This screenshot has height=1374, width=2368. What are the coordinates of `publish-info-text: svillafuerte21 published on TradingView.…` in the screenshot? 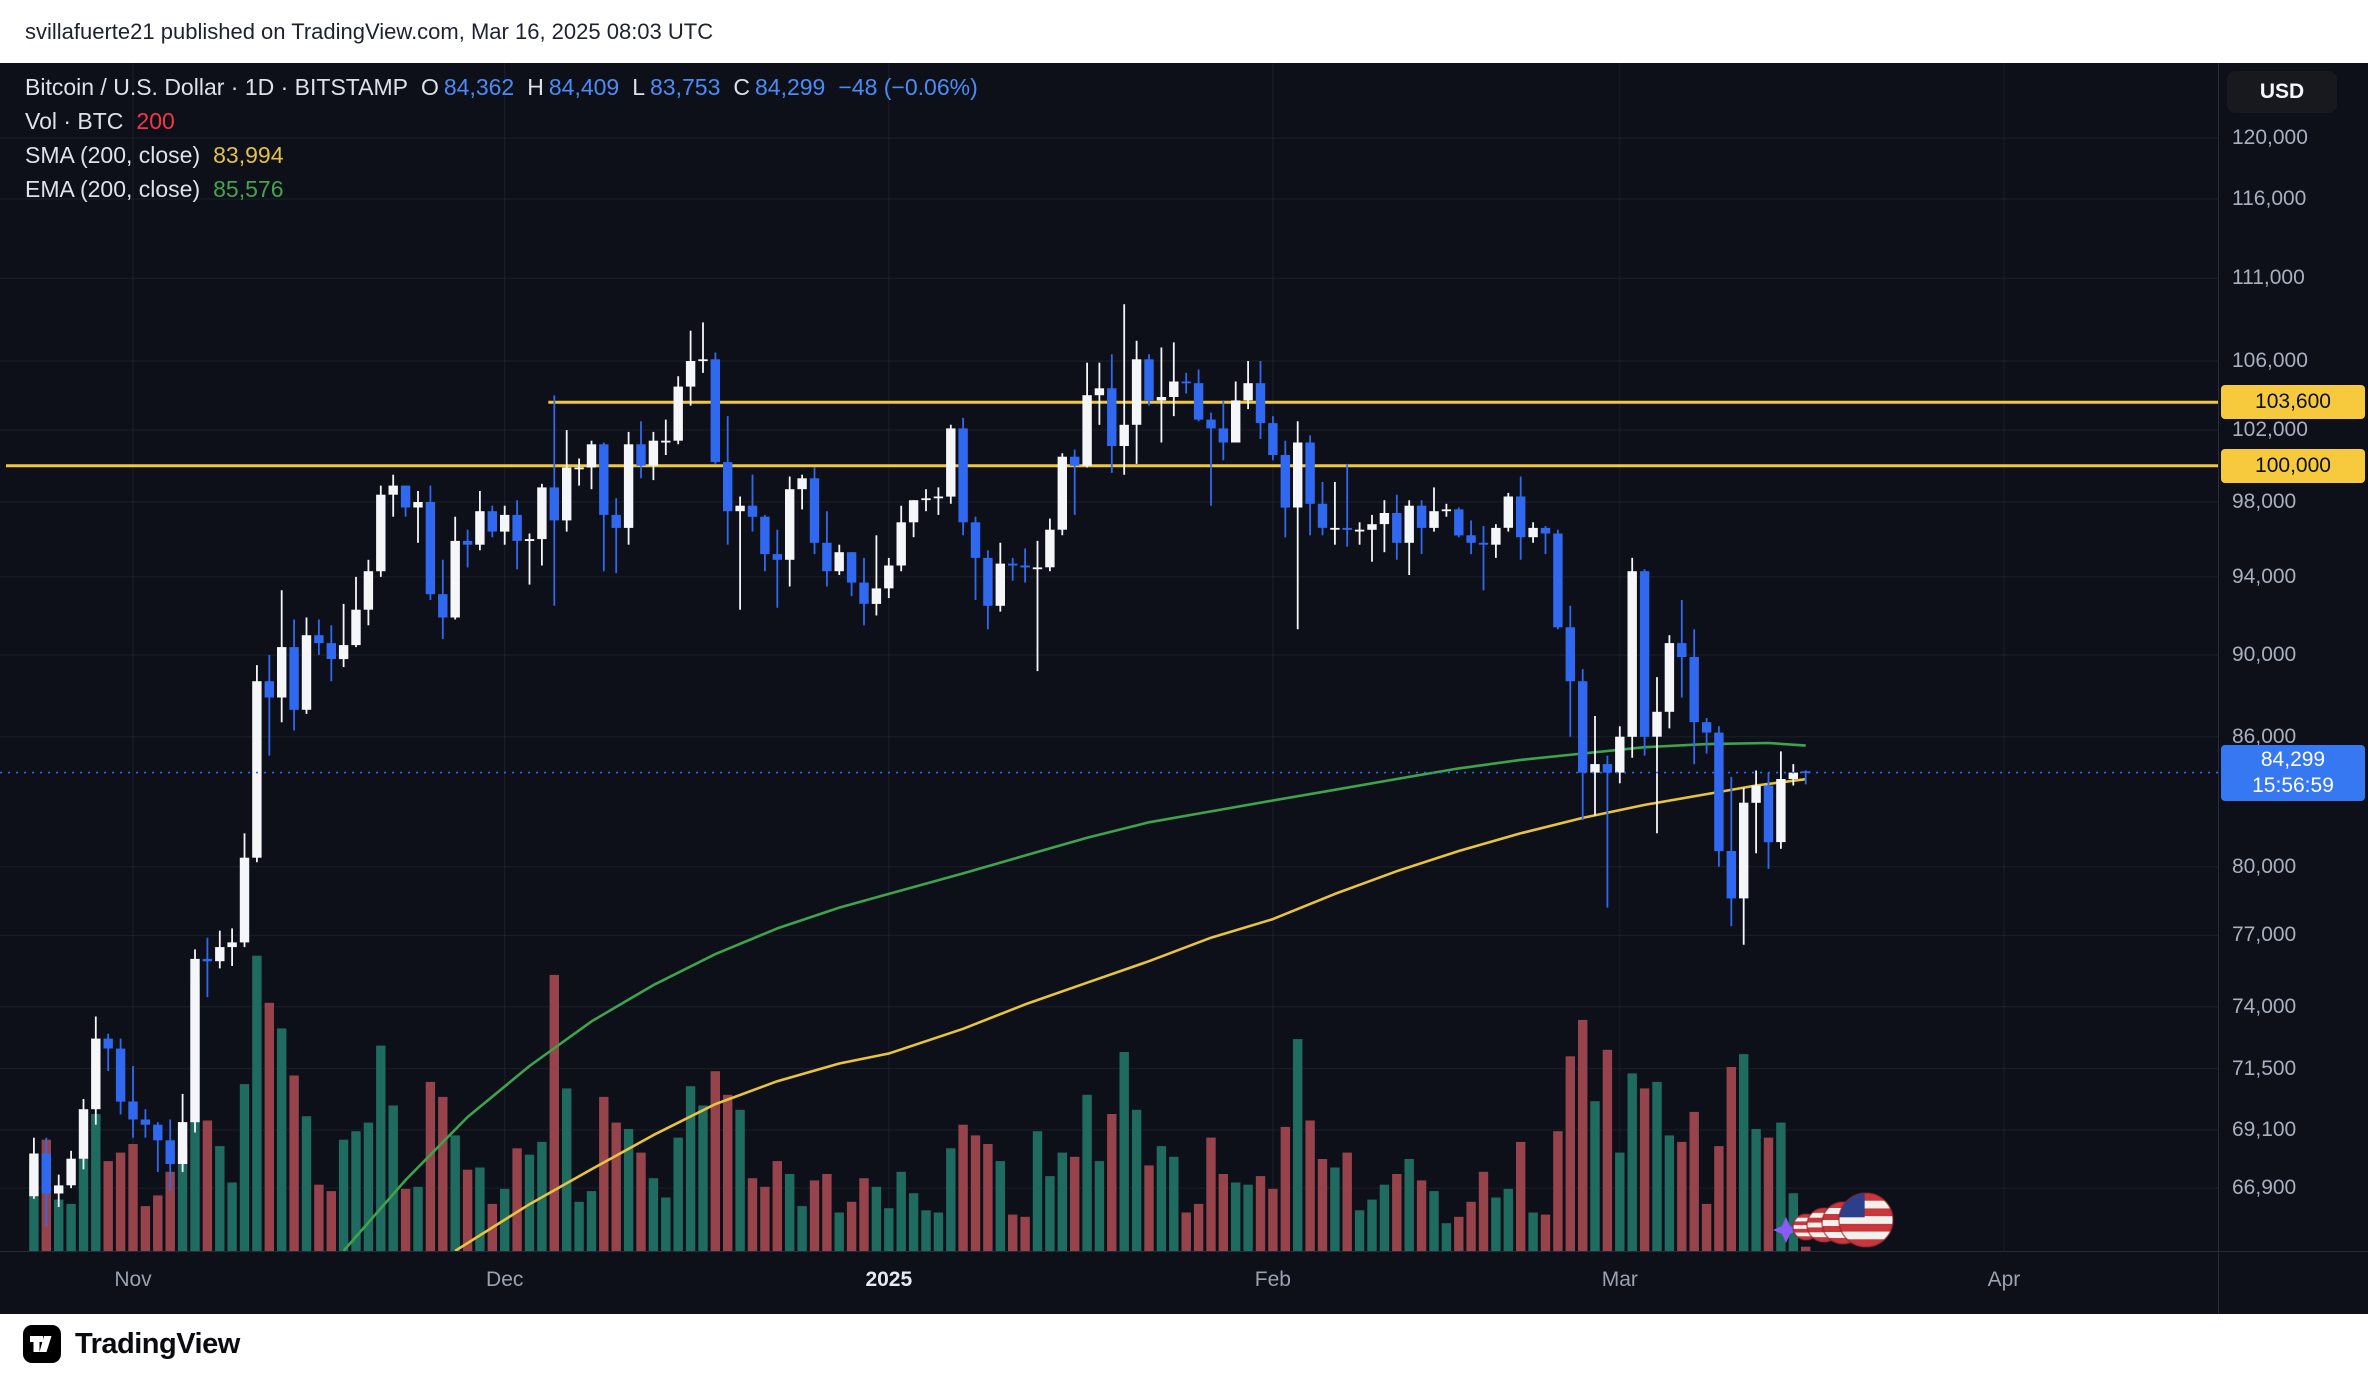 It's located at (369, 31).